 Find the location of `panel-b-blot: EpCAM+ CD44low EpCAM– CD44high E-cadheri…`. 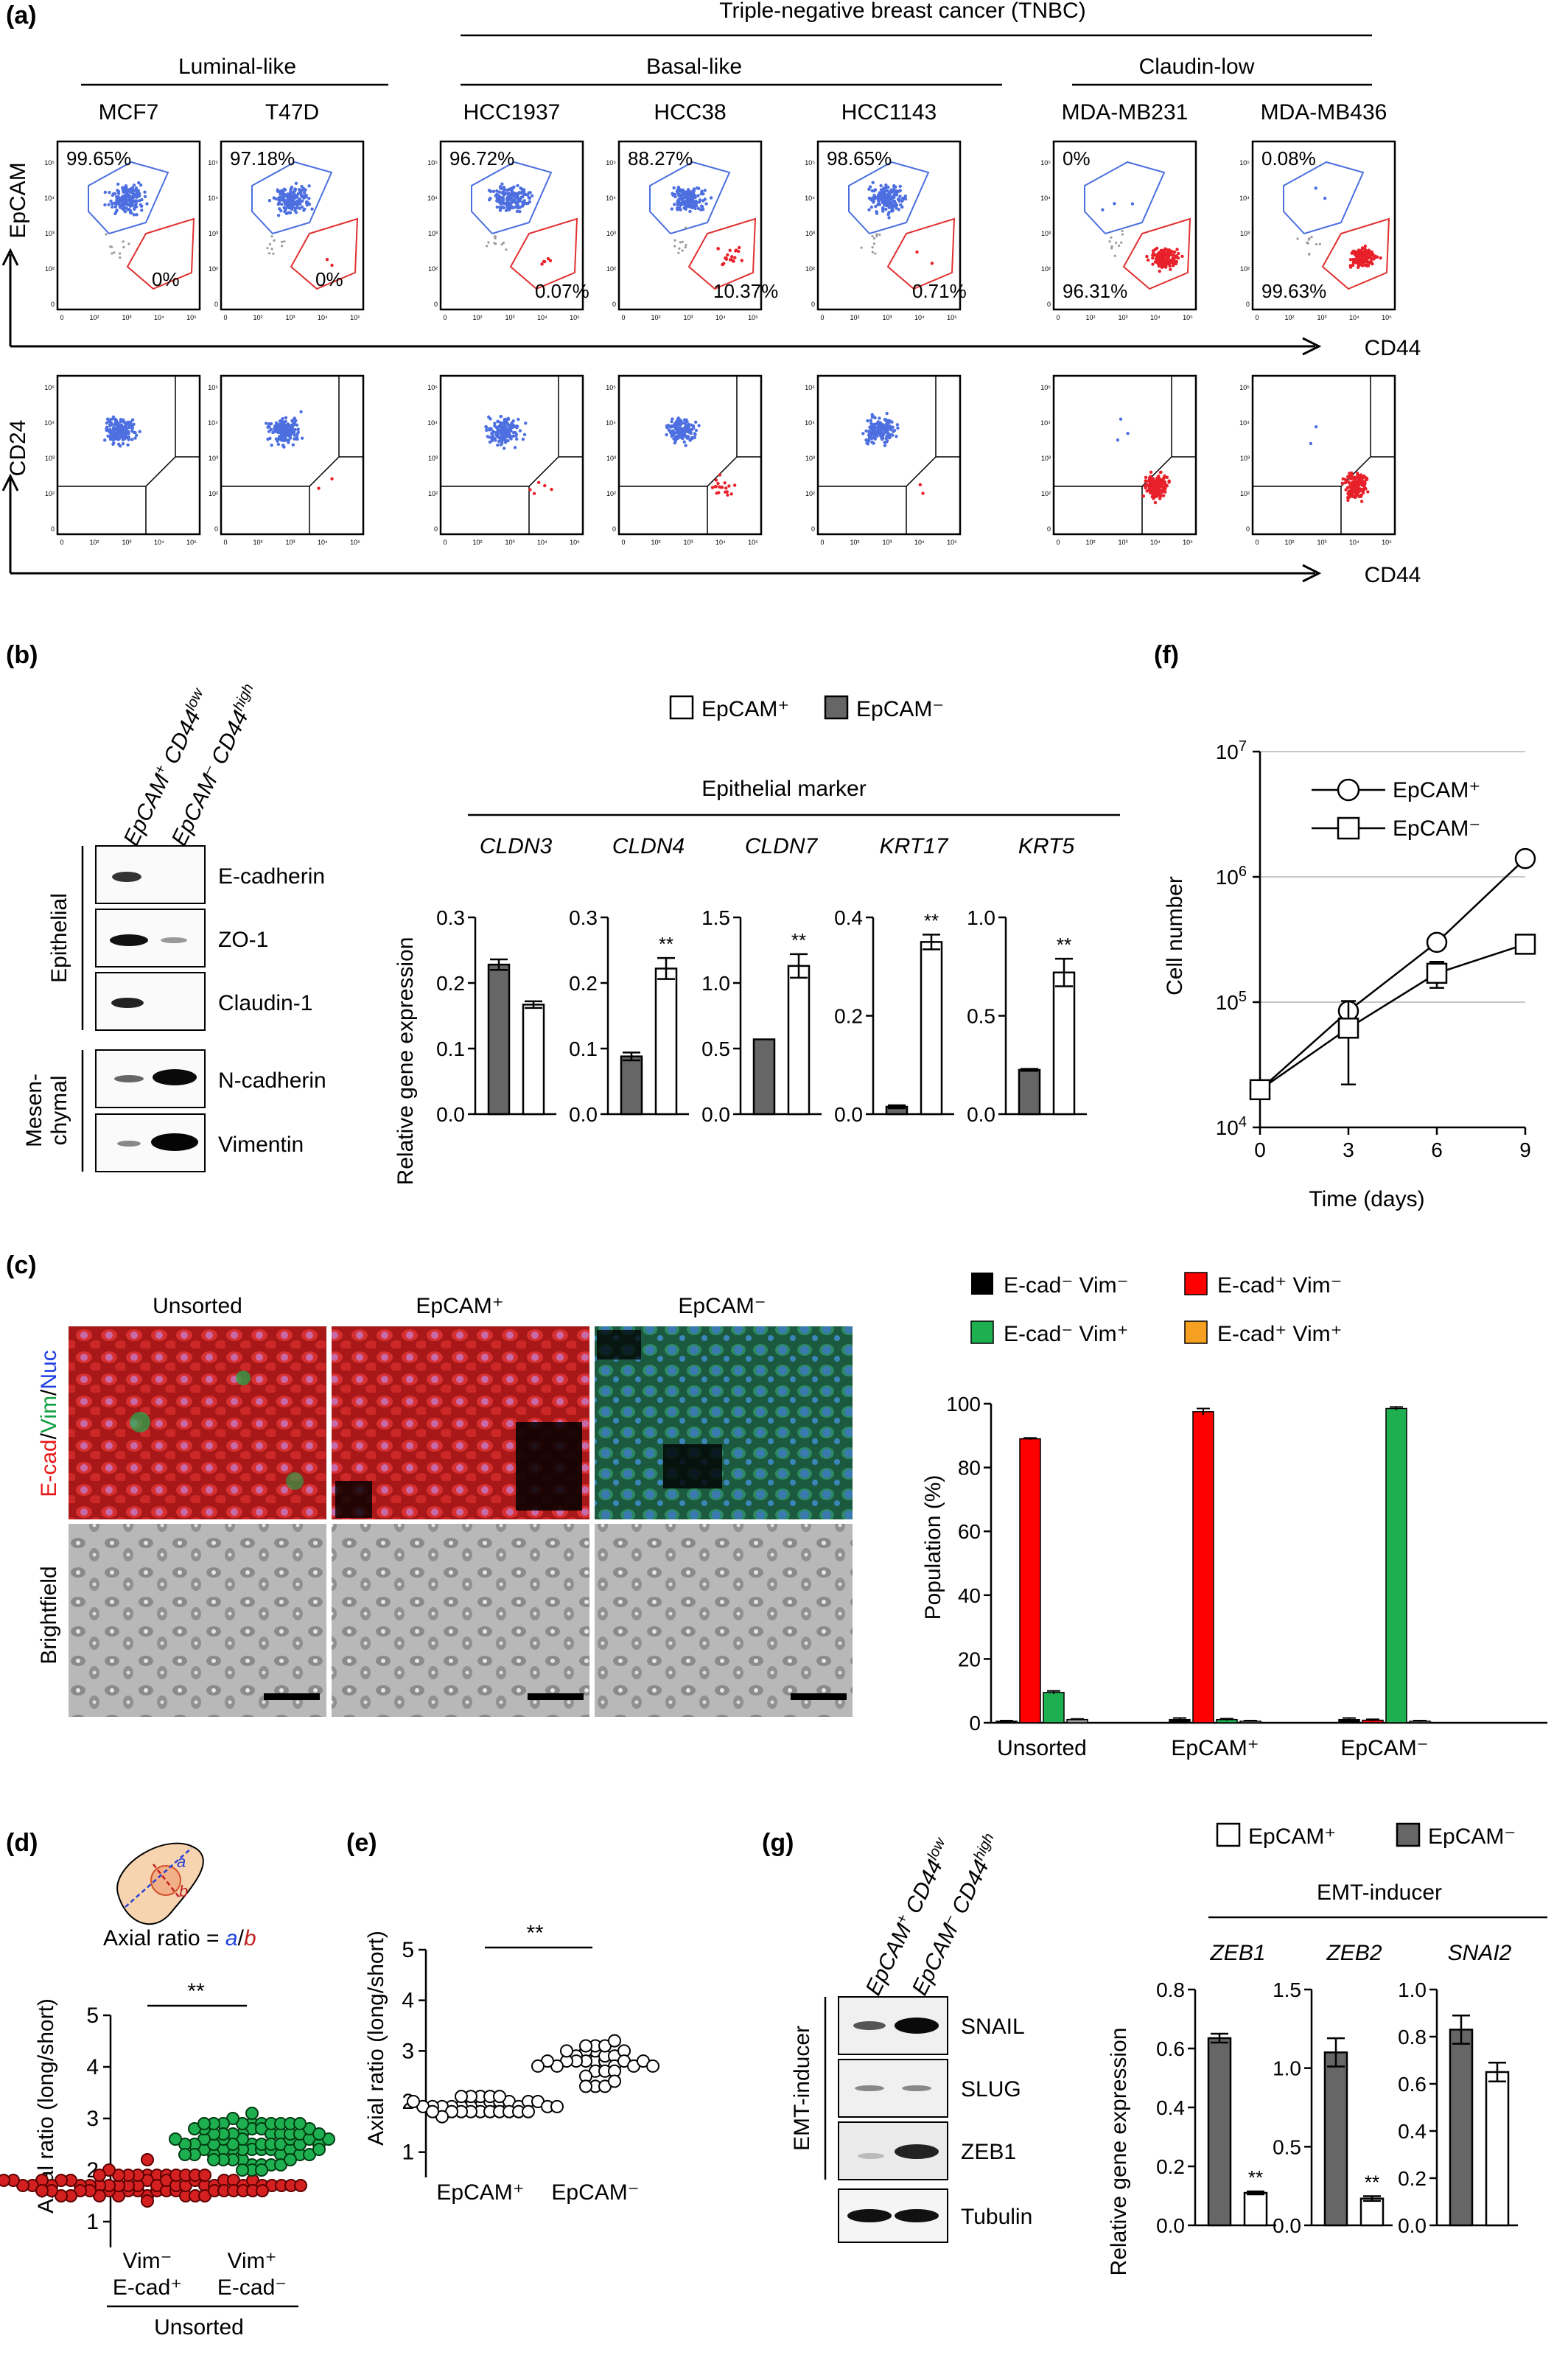

panel-b-blot: EpCAM+ CD44low EpCAM– CD44high E-cadheri… is located at coordinates (174, 926).